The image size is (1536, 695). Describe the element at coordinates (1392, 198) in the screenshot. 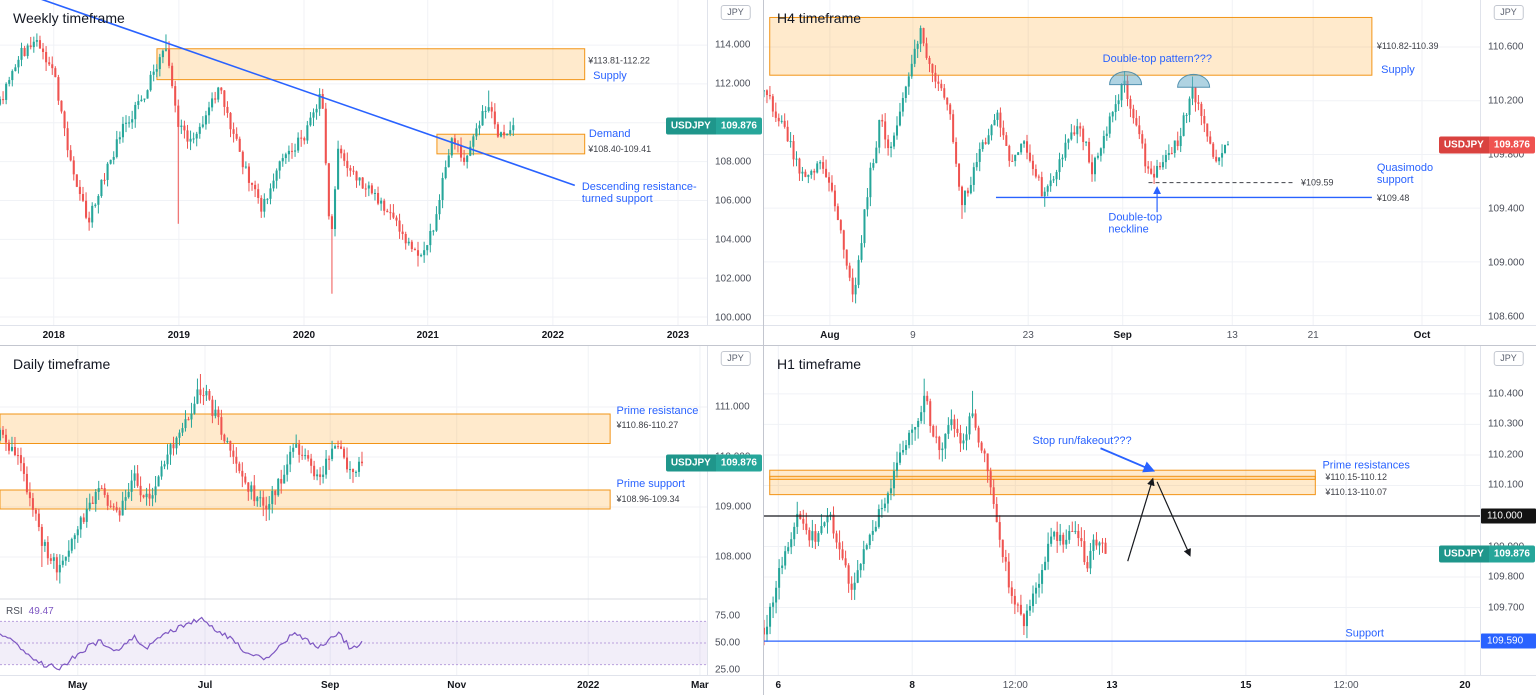

I see `text-annotation: ¥109.48` at that location.